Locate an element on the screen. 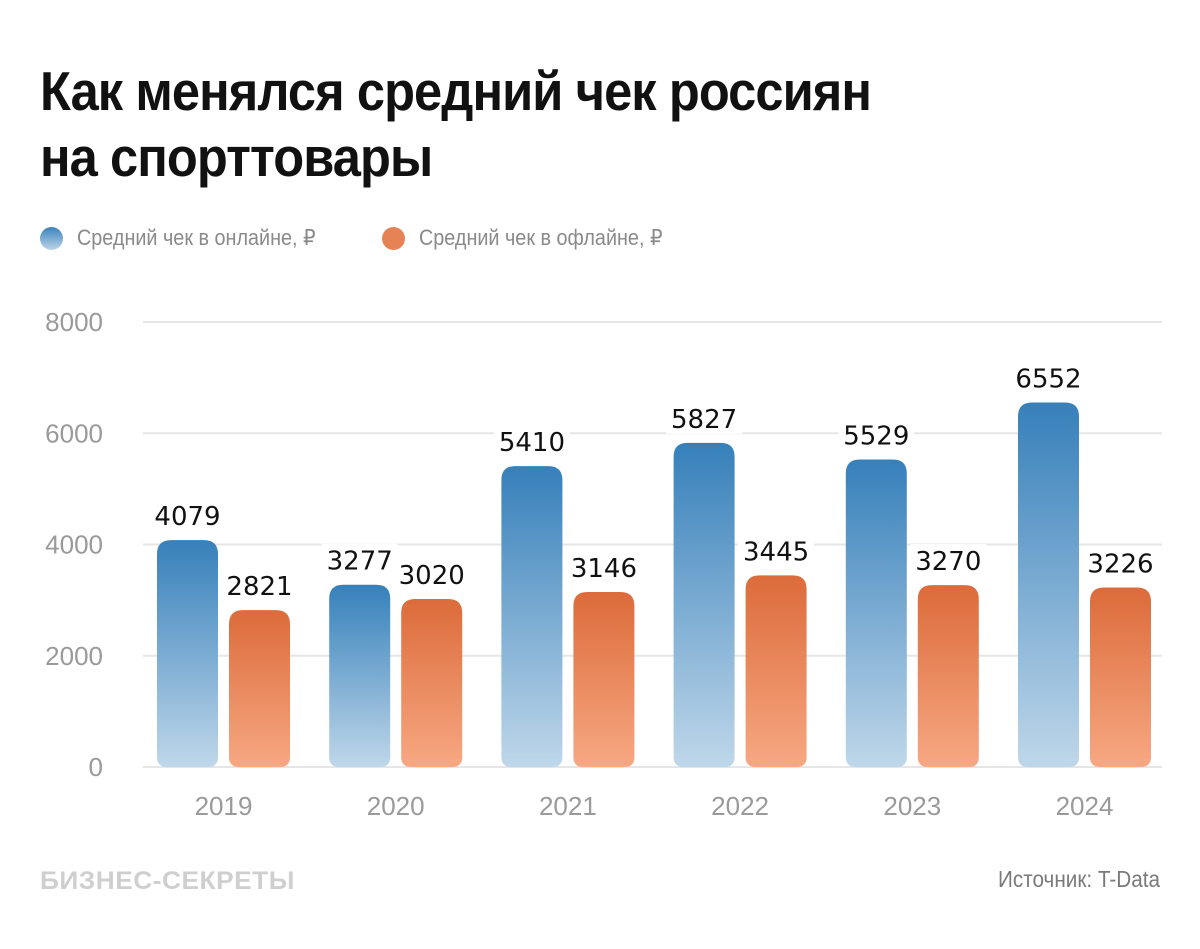 The width and height of the screenshot is (1200, 949). legend-item-online: Средний чек в онлайне, ₽ is located at coordinates (191, 238).